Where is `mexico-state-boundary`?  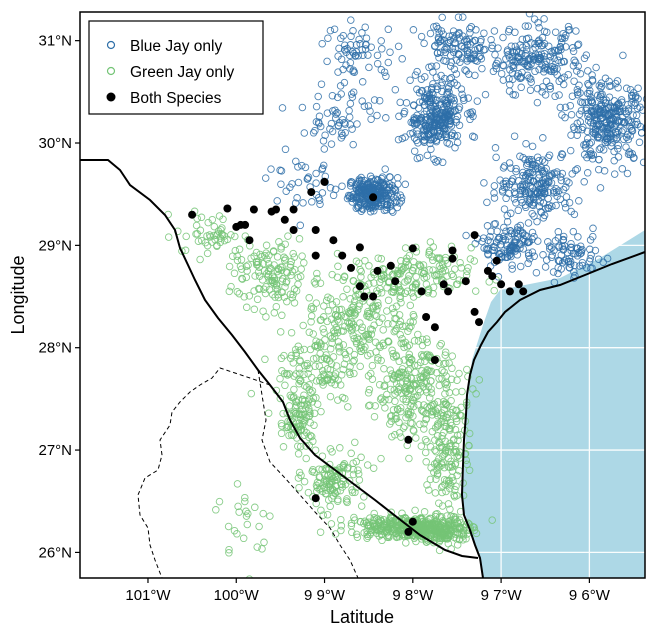
mexico-state-boundary is located at coordinates (204, 472).